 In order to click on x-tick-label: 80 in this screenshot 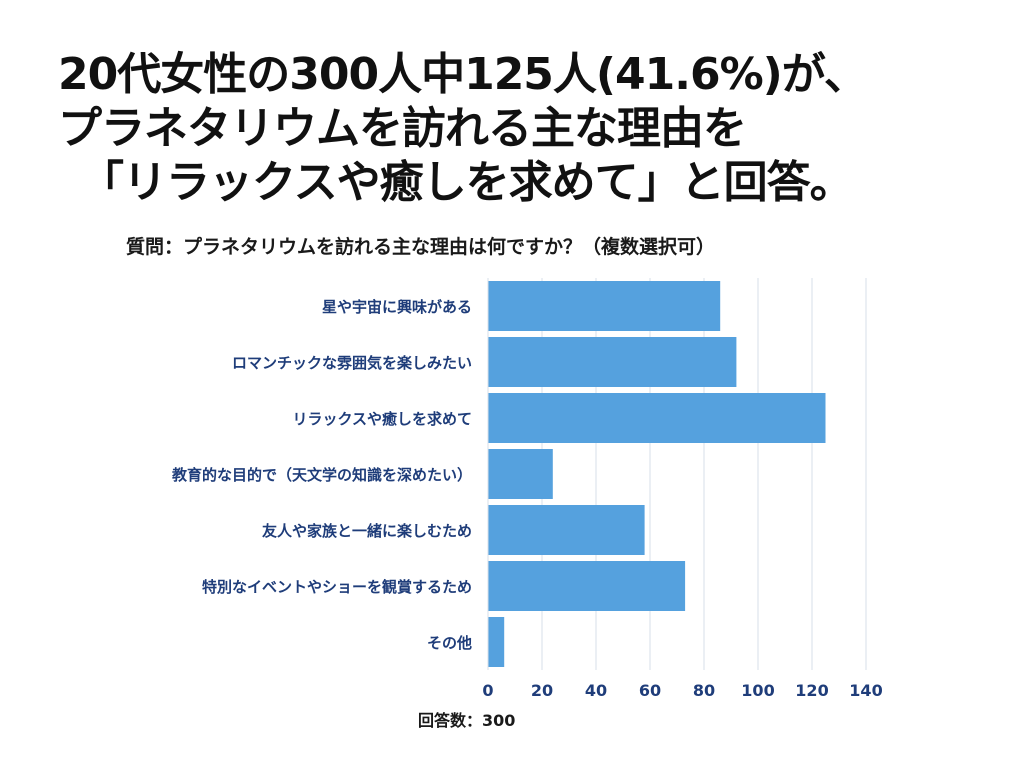, I will do `click(704, 690)`.